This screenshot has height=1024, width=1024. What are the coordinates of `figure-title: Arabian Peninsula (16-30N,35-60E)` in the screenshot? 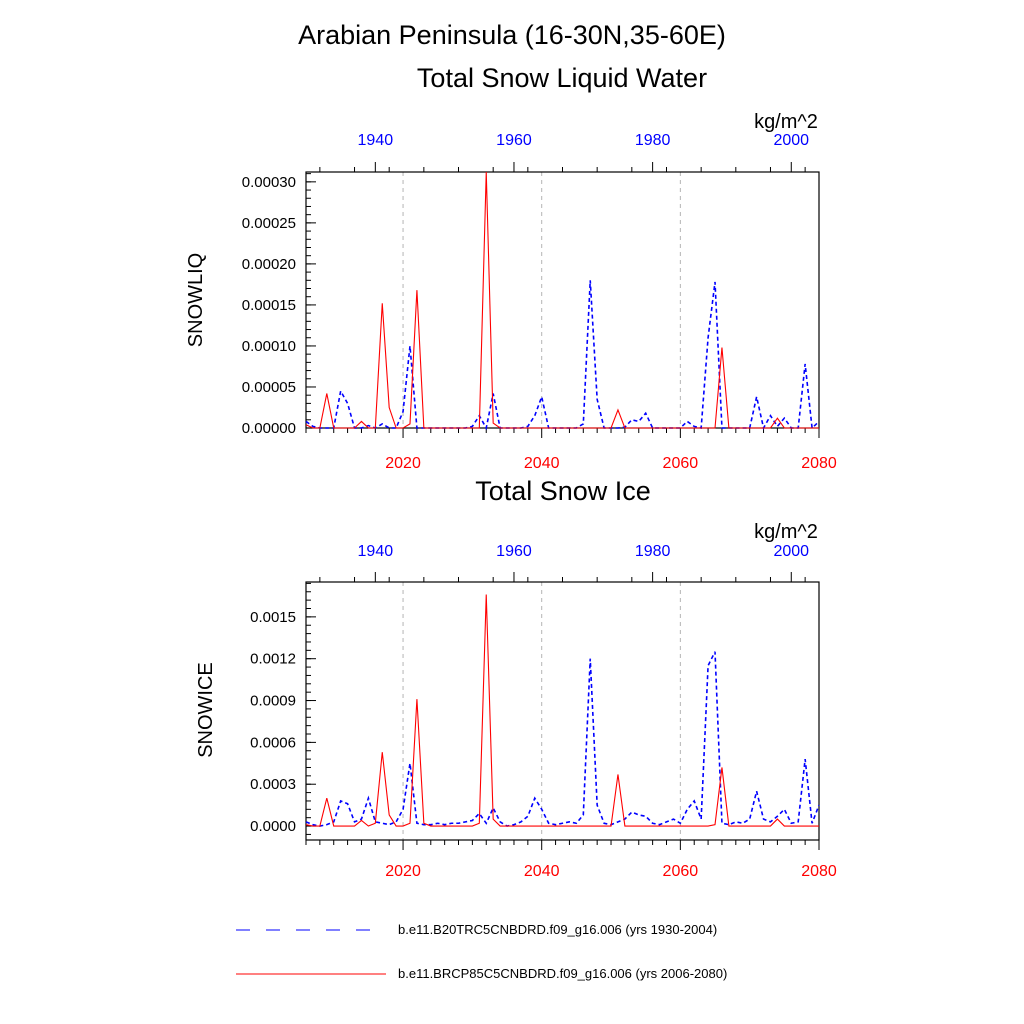 It's located at (512, 35).